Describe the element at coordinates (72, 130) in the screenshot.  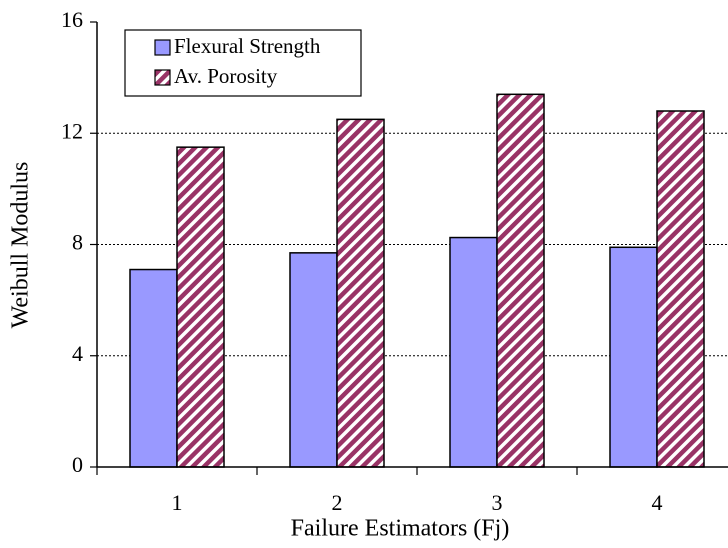
I see `y-tick-label: 12` at that location.